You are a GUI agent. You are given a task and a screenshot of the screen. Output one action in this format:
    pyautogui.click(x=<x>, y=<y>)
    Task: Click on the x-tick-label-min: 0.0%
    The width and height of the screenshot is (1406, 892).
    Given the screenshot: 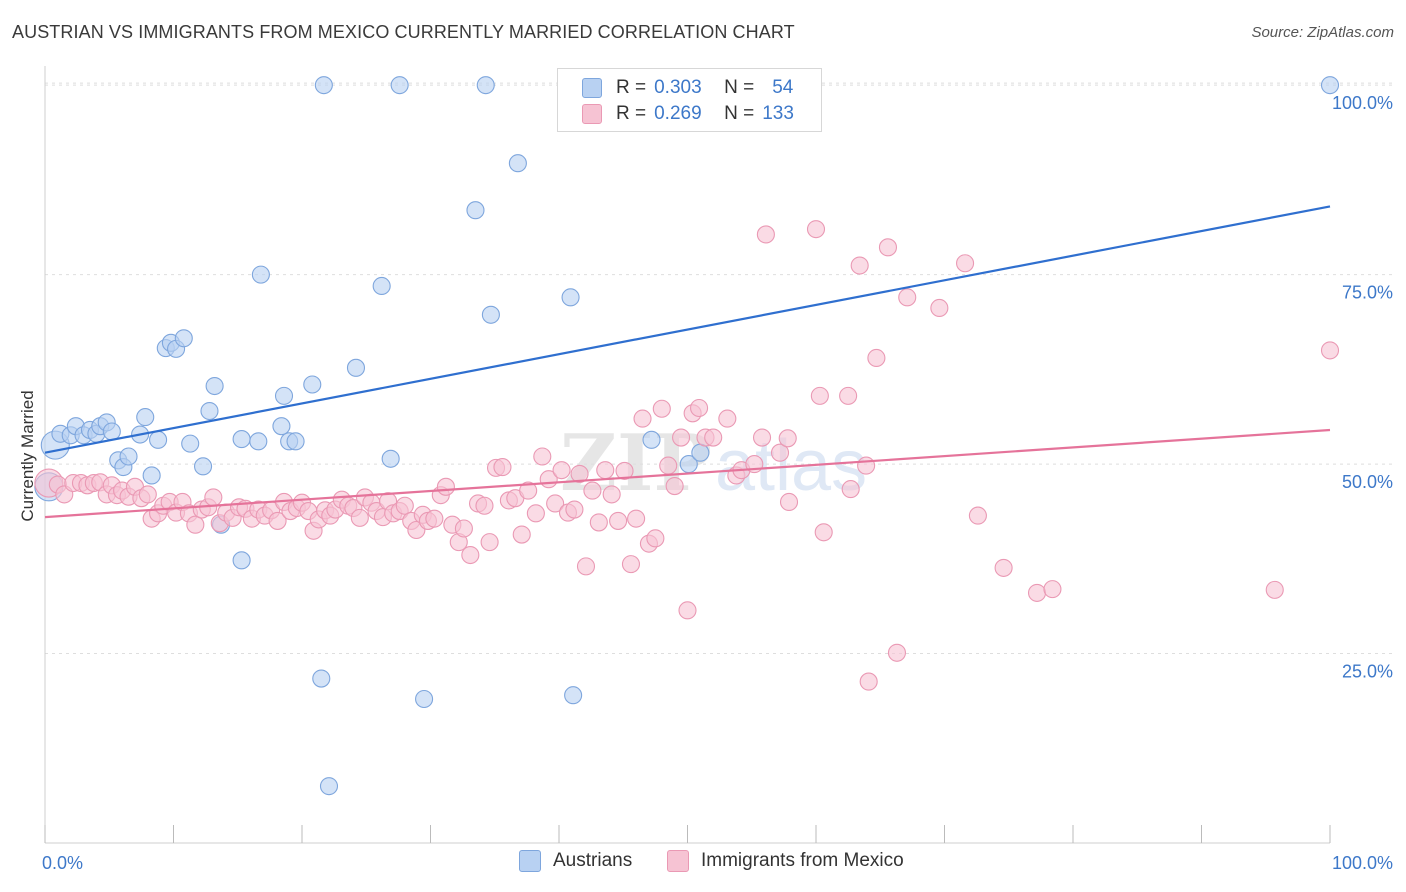 What is the action you would take?
    pyautogui.click(x=62, y=863)
    